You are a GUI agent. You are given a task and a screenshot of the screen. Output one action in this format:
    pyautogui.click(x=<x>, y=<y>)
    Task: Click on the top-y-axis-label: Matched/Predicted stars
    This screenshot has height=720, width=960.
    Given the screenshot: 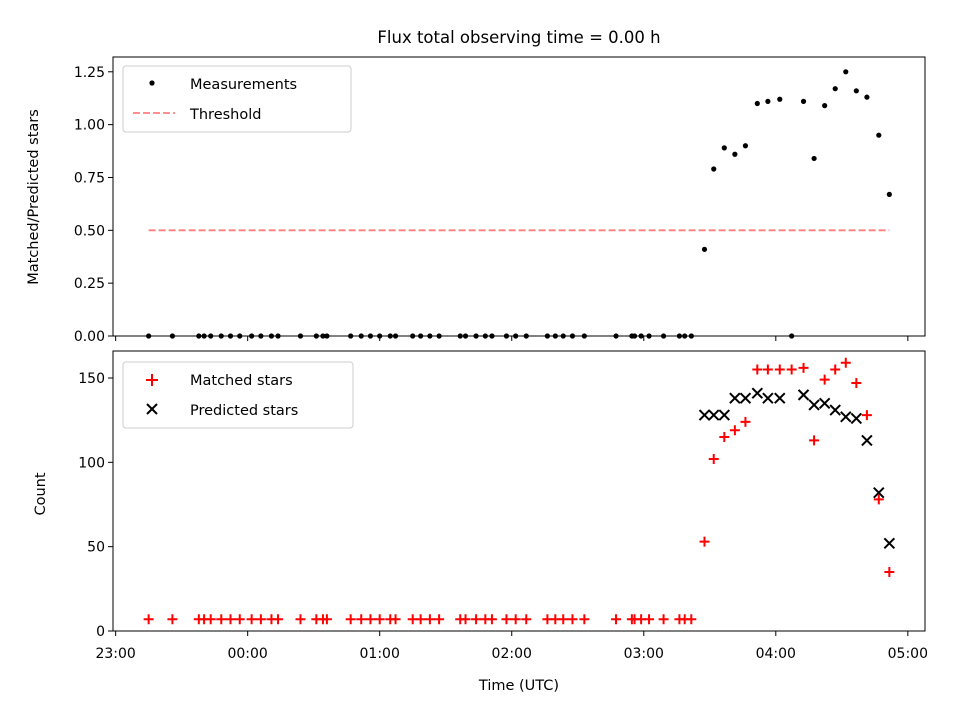 What is the action you would take?
    pyautogui.click(x=34, y=197)
    